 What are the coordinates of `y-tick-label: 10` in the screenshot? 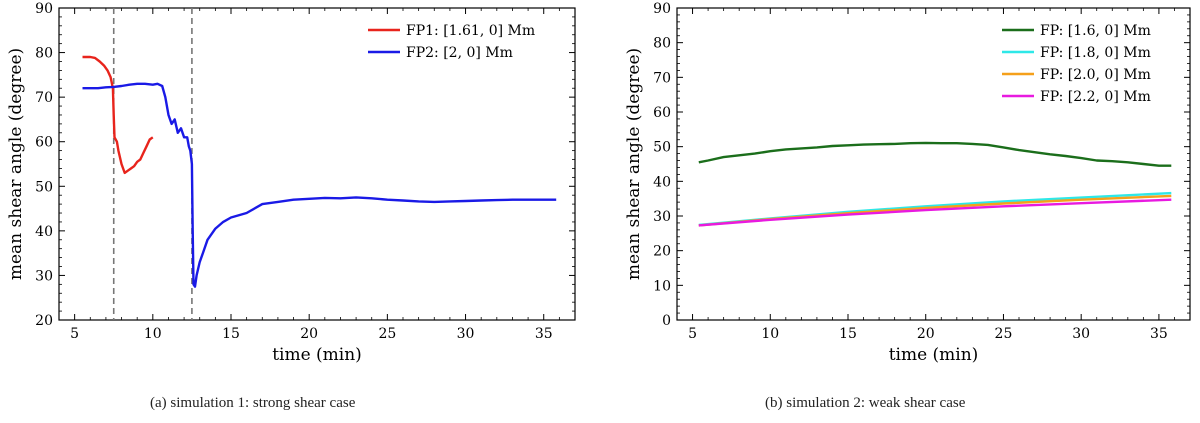 It's located at (662, 286).